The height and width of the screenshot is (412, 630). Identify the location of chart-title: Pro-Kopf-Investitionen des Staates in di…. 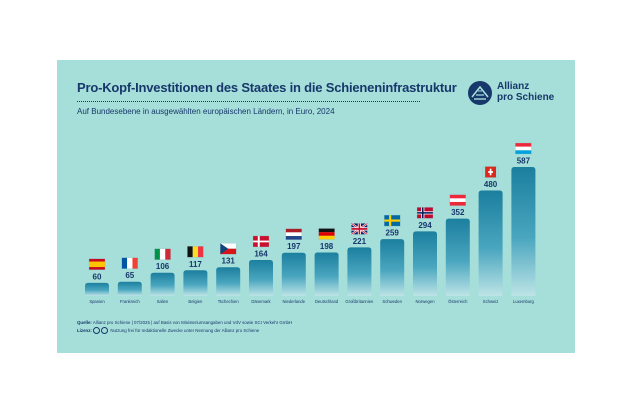
(267, 87).